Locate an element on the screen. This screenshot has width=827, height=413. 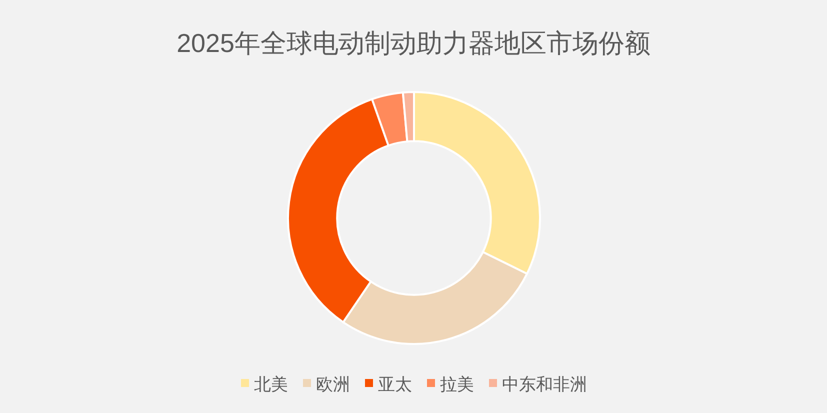
legend-label: 中东和非洲 is located at coordinates (544, 384).